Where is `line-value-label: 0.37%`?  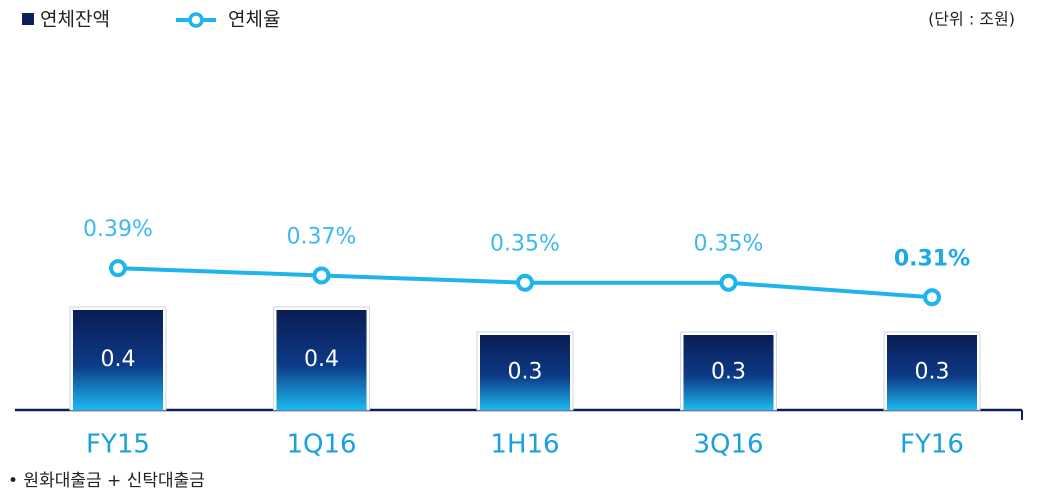 line-value-label: 0.37% is located at coordinates (322, 236).